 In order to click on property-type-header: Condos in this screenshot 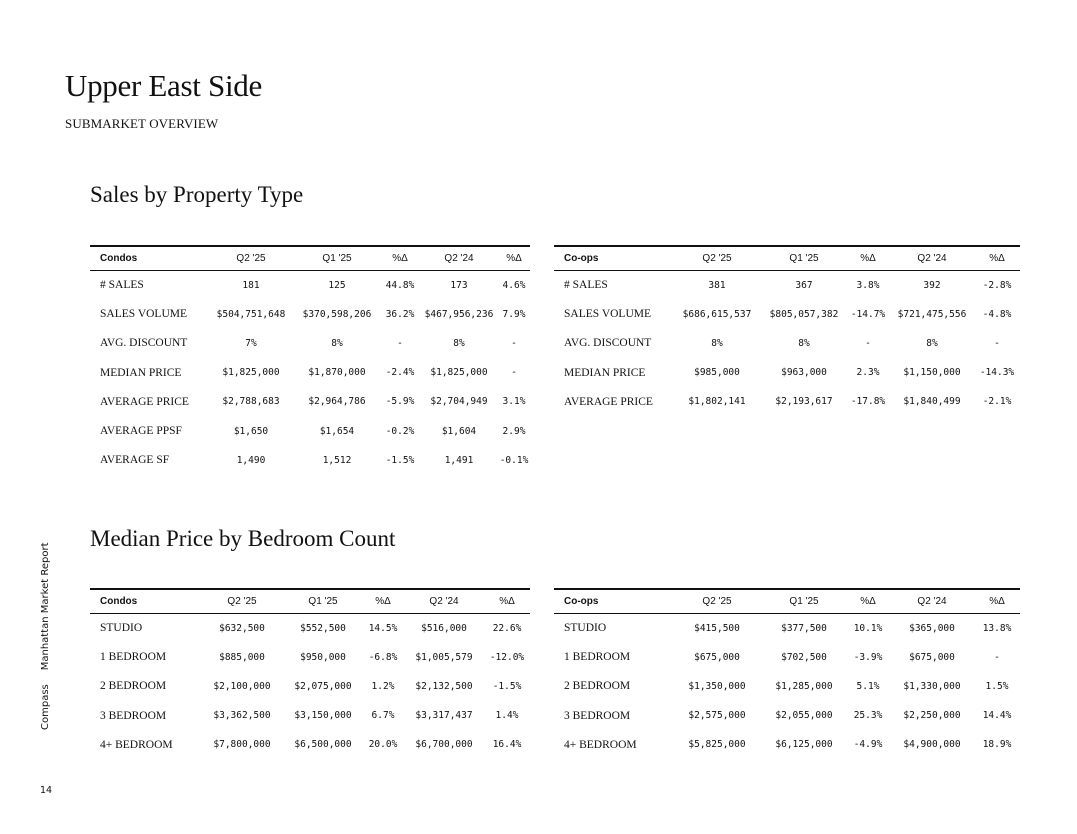, I will do `click(145, 601)`.